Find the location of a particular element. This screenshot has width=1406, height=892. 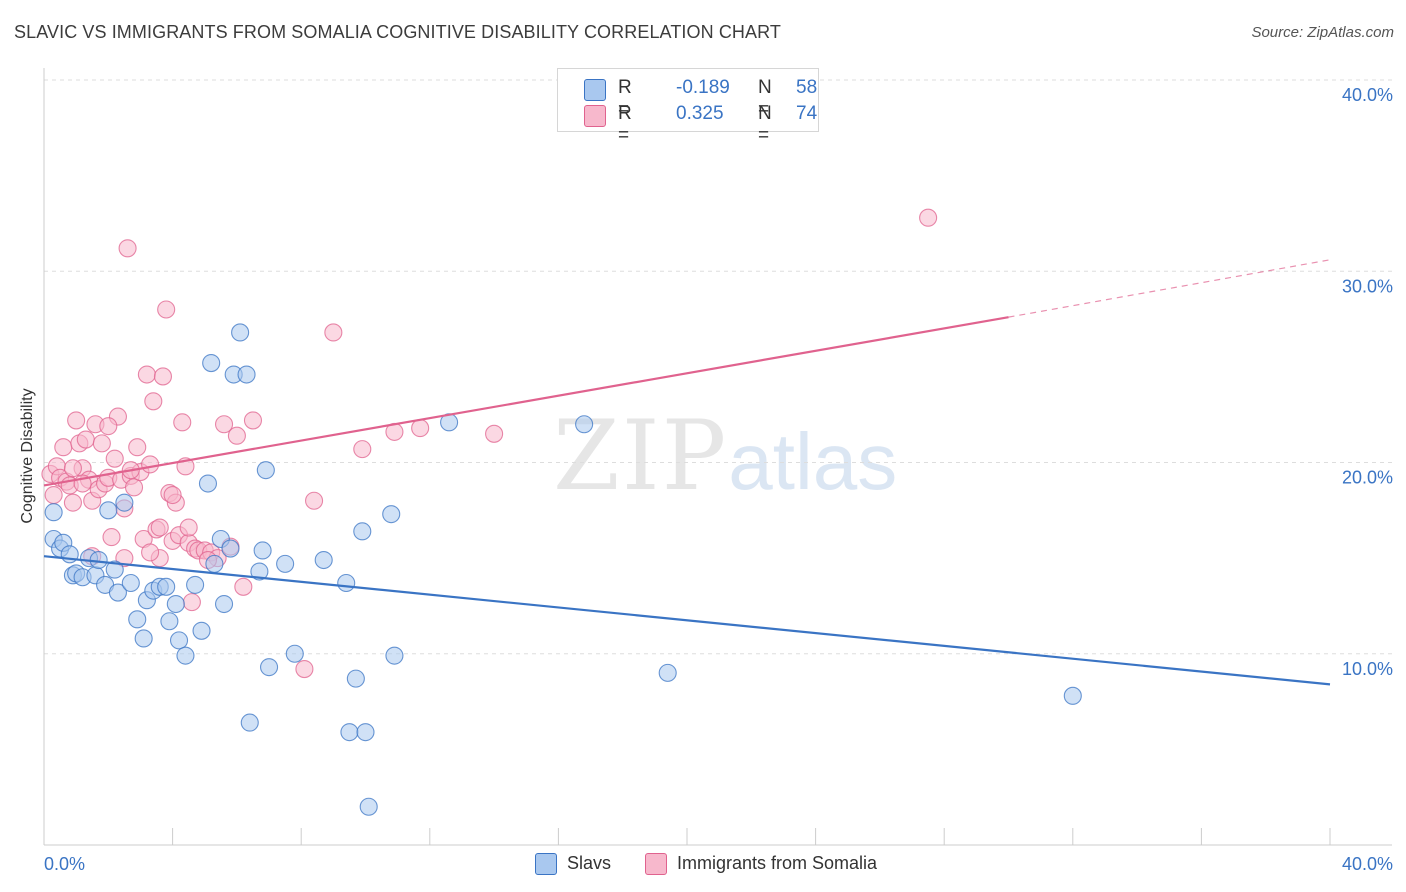

legend-label: Slavs is located at coordinates (589, 863).